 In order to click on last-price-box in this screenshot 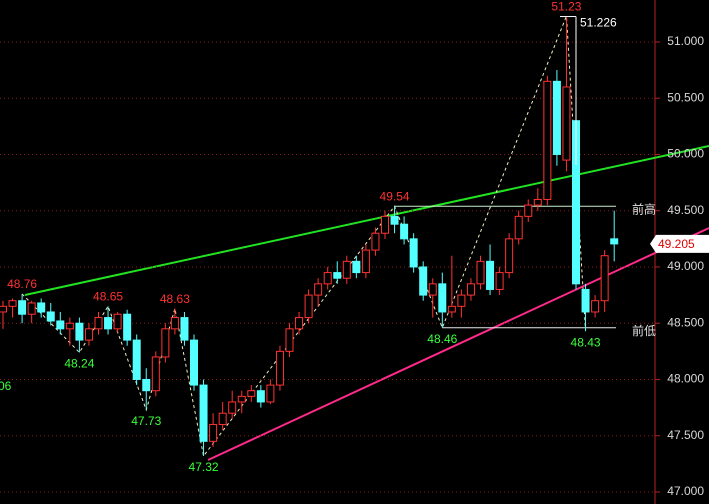, I will do `click(679, 243)`.